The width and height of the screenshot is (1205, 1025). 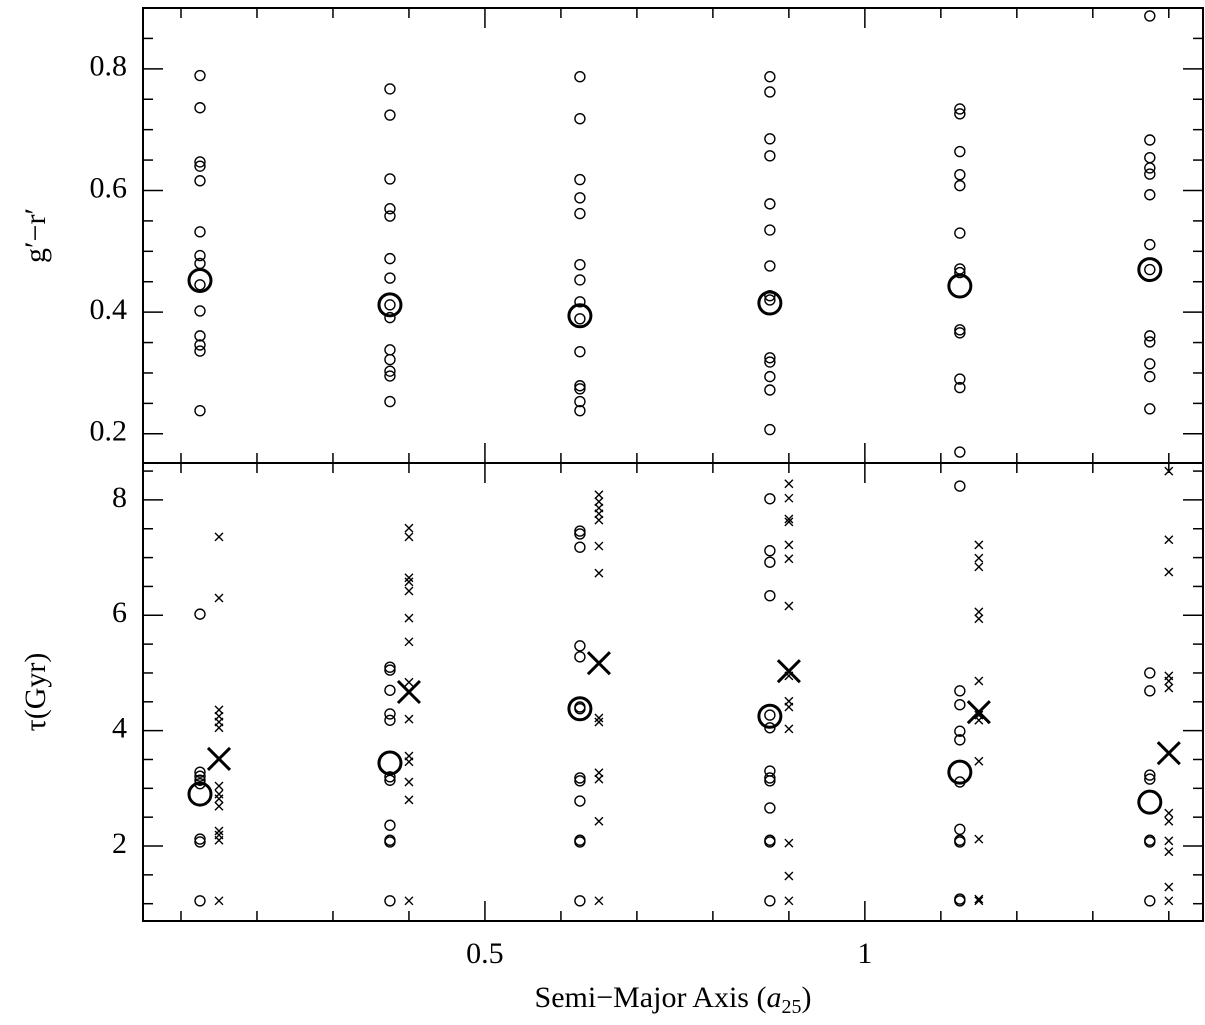 What do you see at coordinates (1168, 753) in the screenshot?
I see `mean-cross` at bounding box center [1168, 753].